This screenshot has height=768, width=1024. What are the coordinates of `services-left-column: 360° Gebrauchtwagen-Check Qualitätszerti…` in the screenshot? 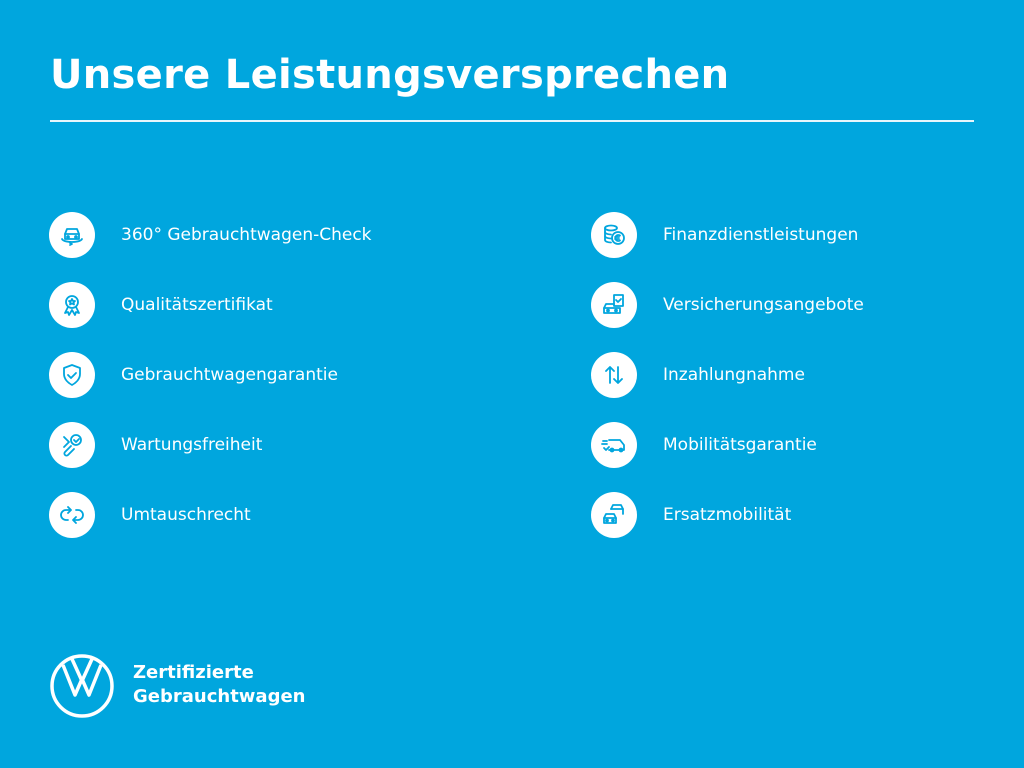 It's located at (210, 387).